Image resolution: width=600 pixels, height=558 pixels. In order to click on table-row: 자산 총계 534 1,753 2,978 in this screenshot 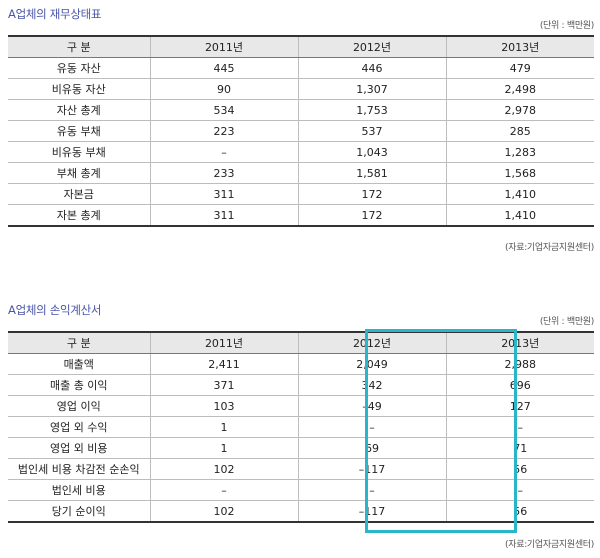, I will do `click(301, 110)`.